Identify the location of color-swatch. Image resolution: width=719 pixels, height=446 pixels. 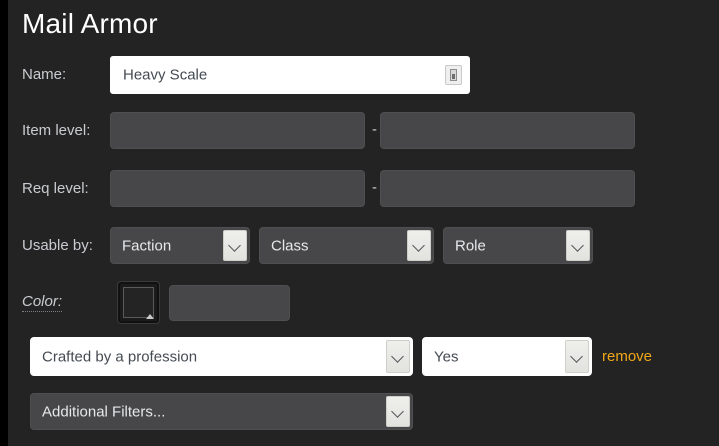
(138, 302).